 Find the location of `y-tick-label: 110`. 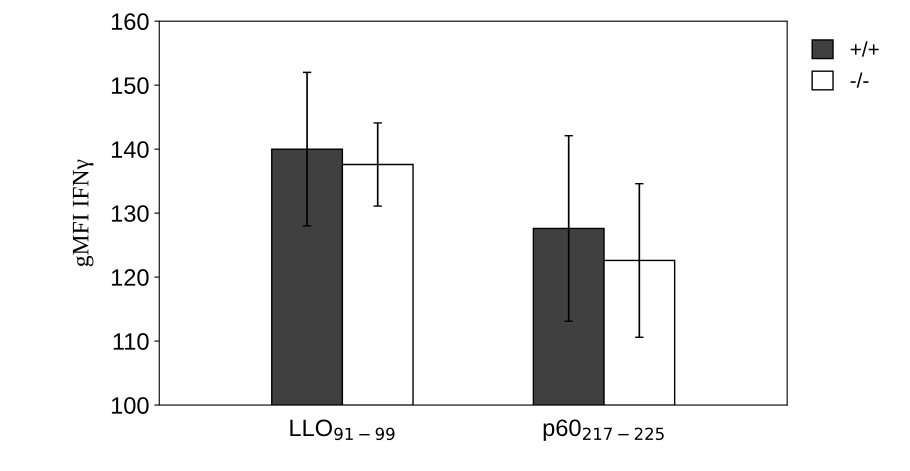

y-tick-label: 110 is located at coordinates (131, 341).